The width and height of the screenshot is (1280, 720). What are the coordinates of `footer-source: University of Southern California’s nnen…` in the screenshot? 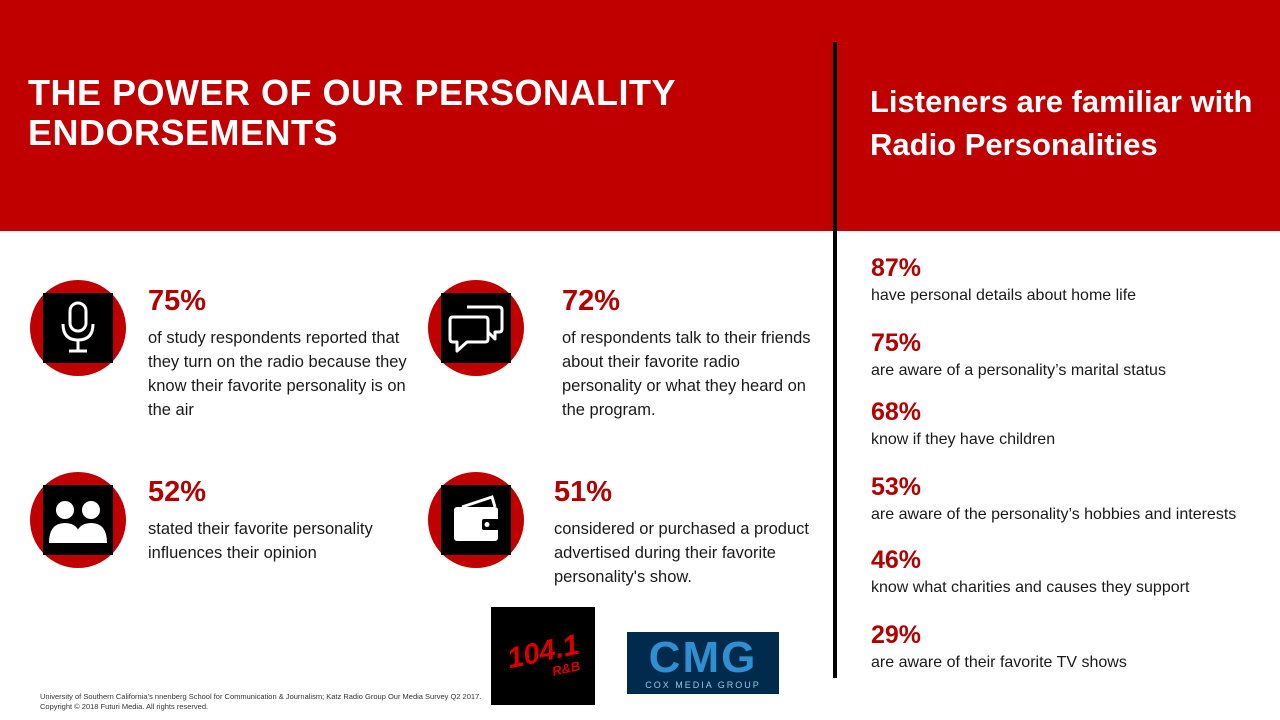 It's located at (270, 702).